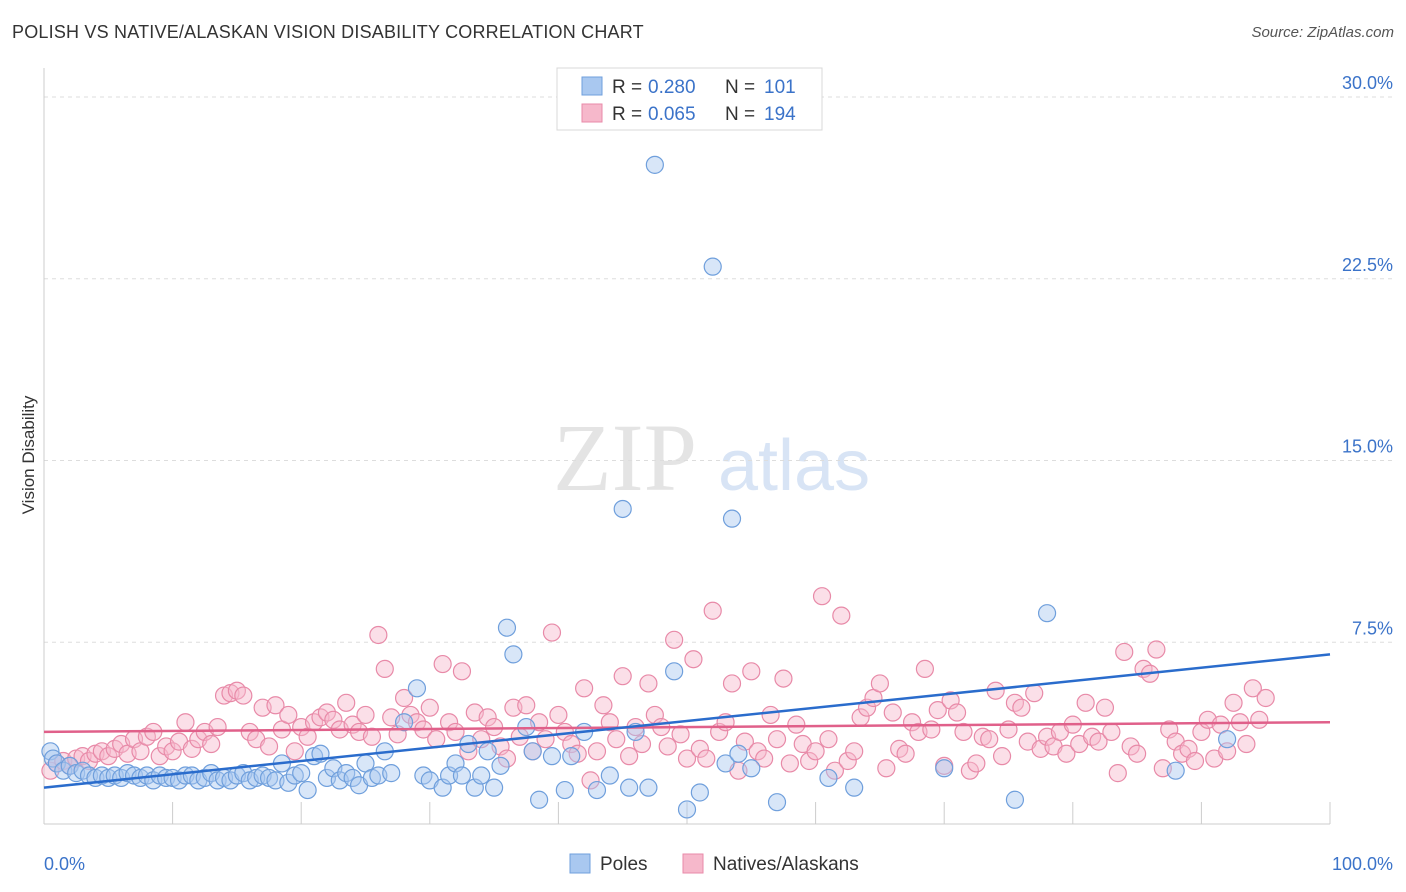 This screenshot has height=892, width=1406. I want to click on poles-trend-line, so click(687, 721).